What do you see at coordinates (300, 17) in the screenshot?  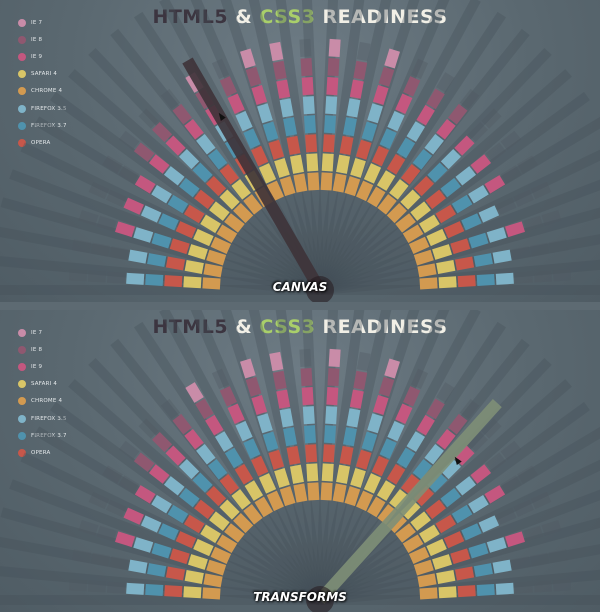 I see `page-title: HTML5 & CSS3 READINESS` at bounding box center [300, 17].